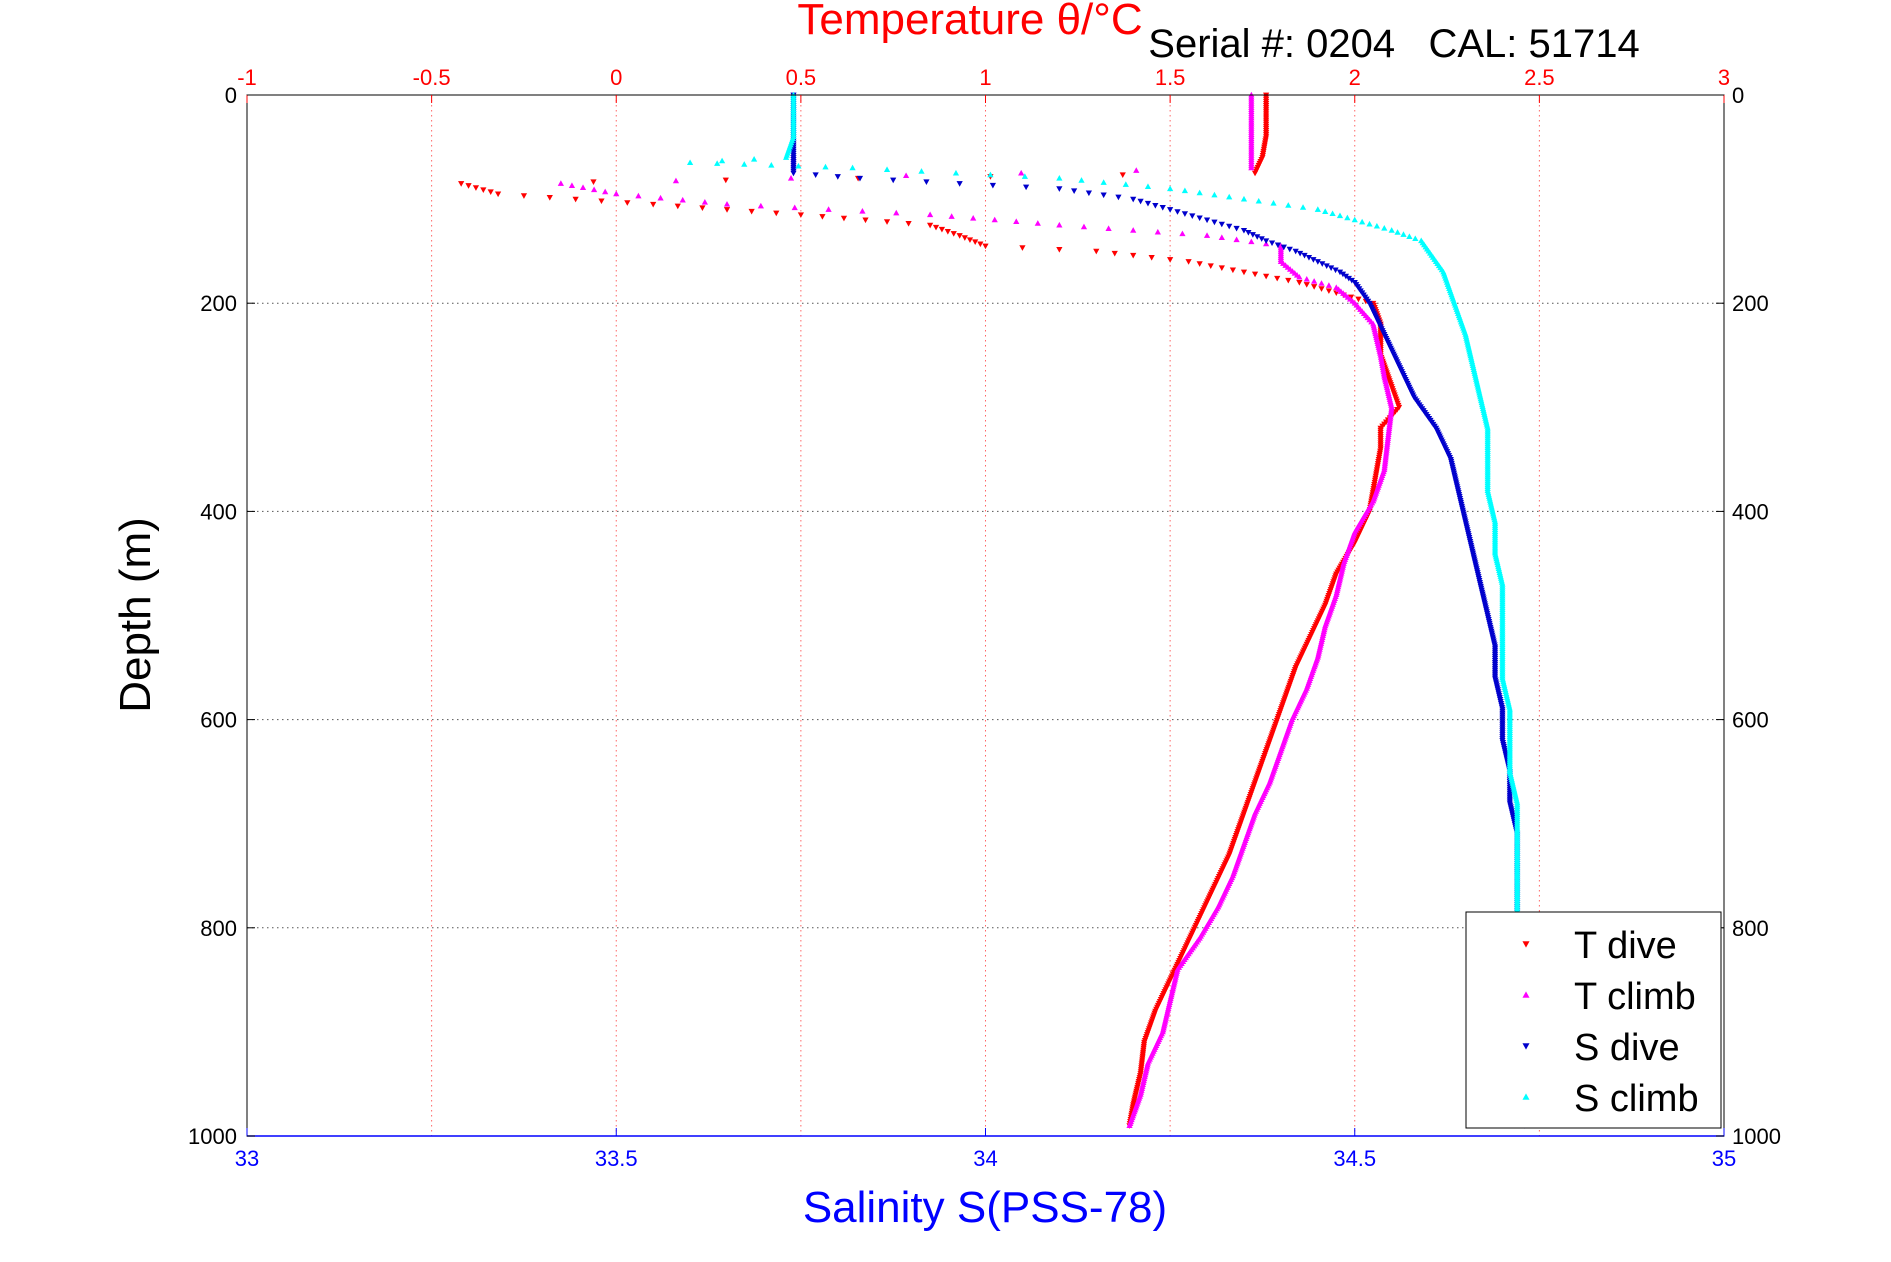 This screenshot has height=1262, width=1891. What do you see at coordinates (1170, 77) in the screenshot?
I see `top-tick-label: 1.5` at bounding box center [1170, 77].